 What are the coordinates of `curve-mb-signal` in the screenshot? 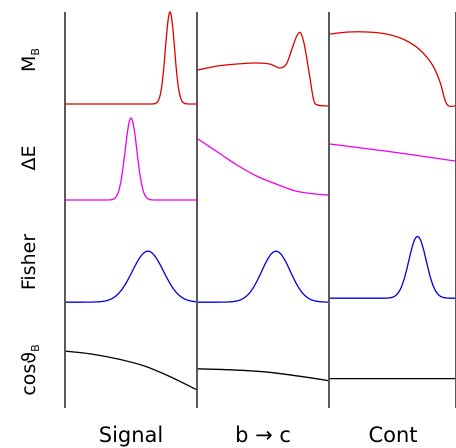 It's located at (131, 57).